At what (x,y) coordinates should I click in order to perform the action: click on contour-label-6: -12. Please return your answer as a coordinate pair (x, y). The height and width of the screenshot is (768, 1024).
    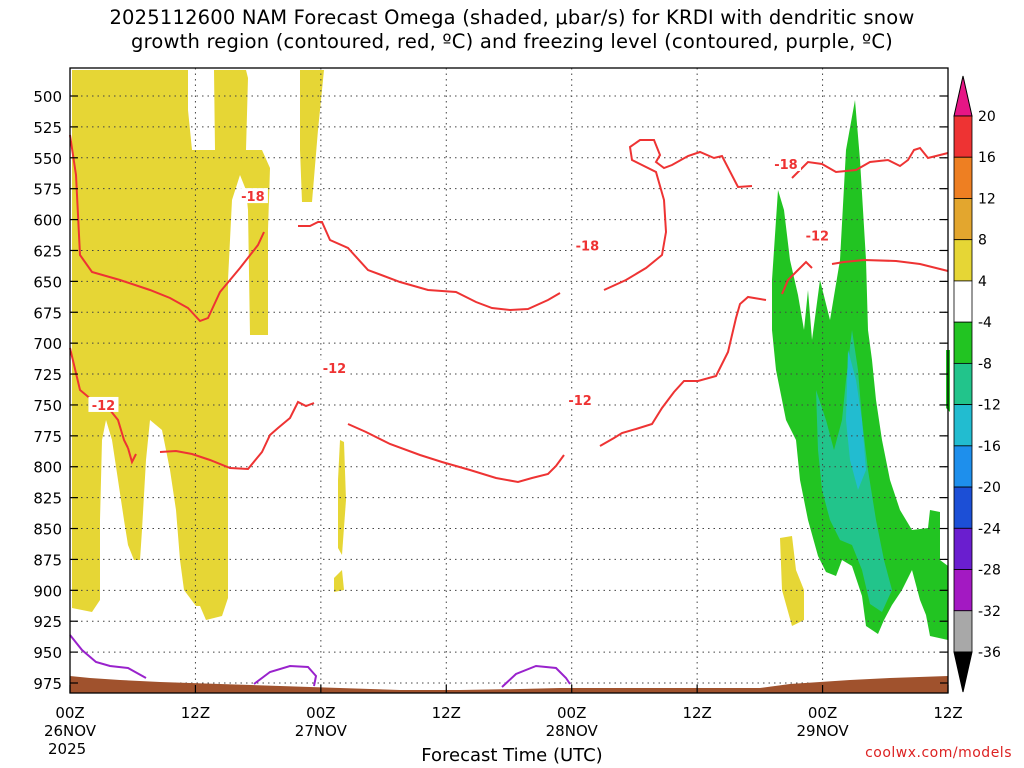
    Looking at the image, I should click on (818, 237).